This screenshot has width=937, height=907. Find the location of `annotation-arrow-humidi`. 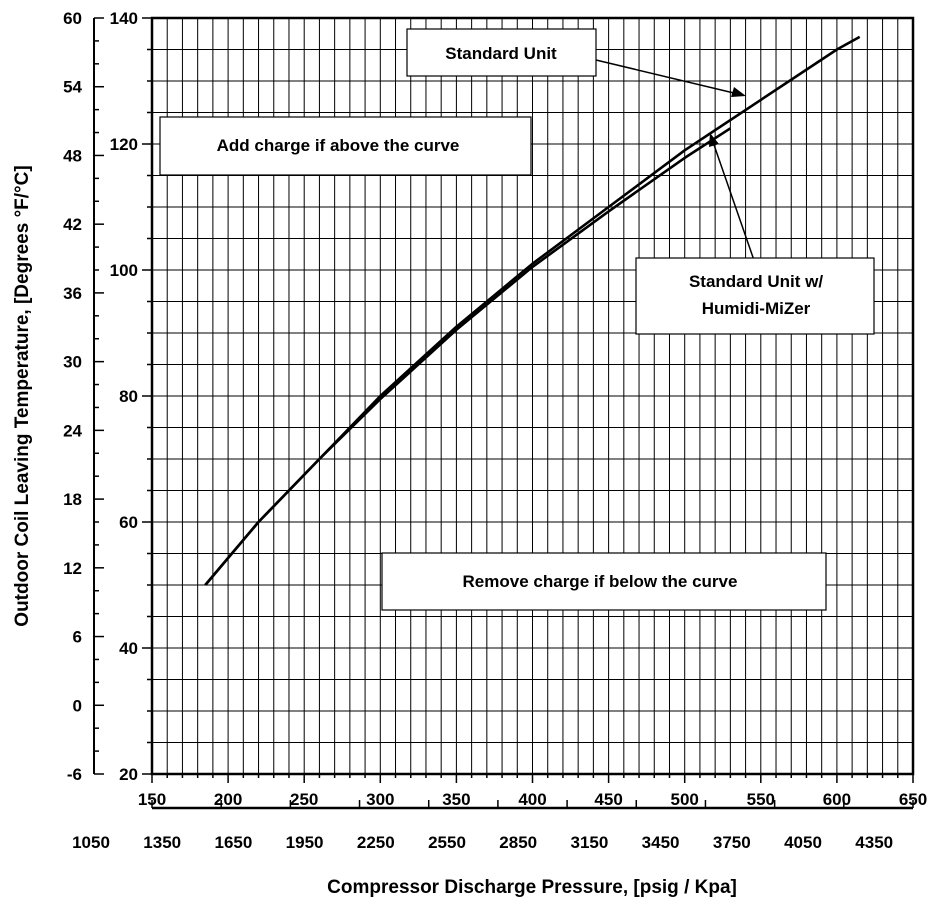

annotation-arrow-humidi is located at coordinates (734, 204).